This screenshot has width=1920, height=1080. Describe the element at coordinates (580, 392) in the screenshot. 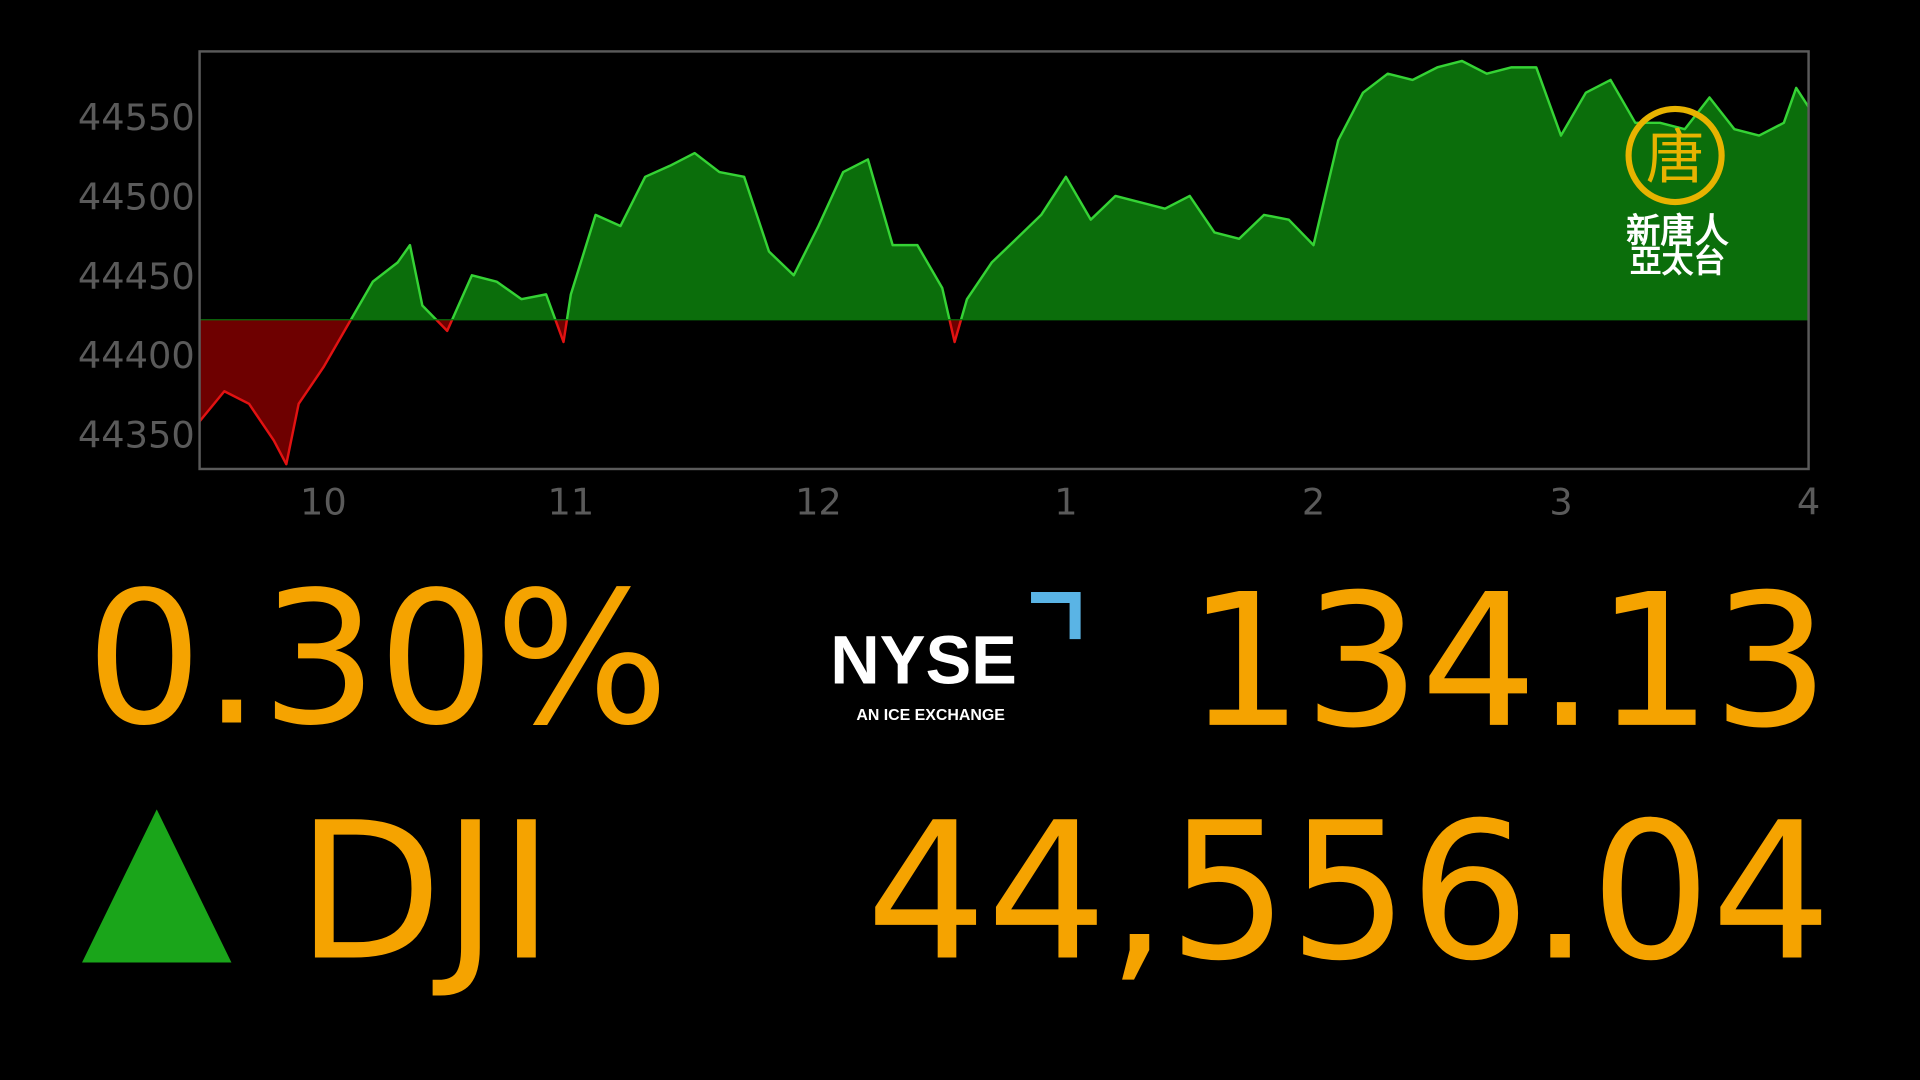

I see `price-line-down` at that location.